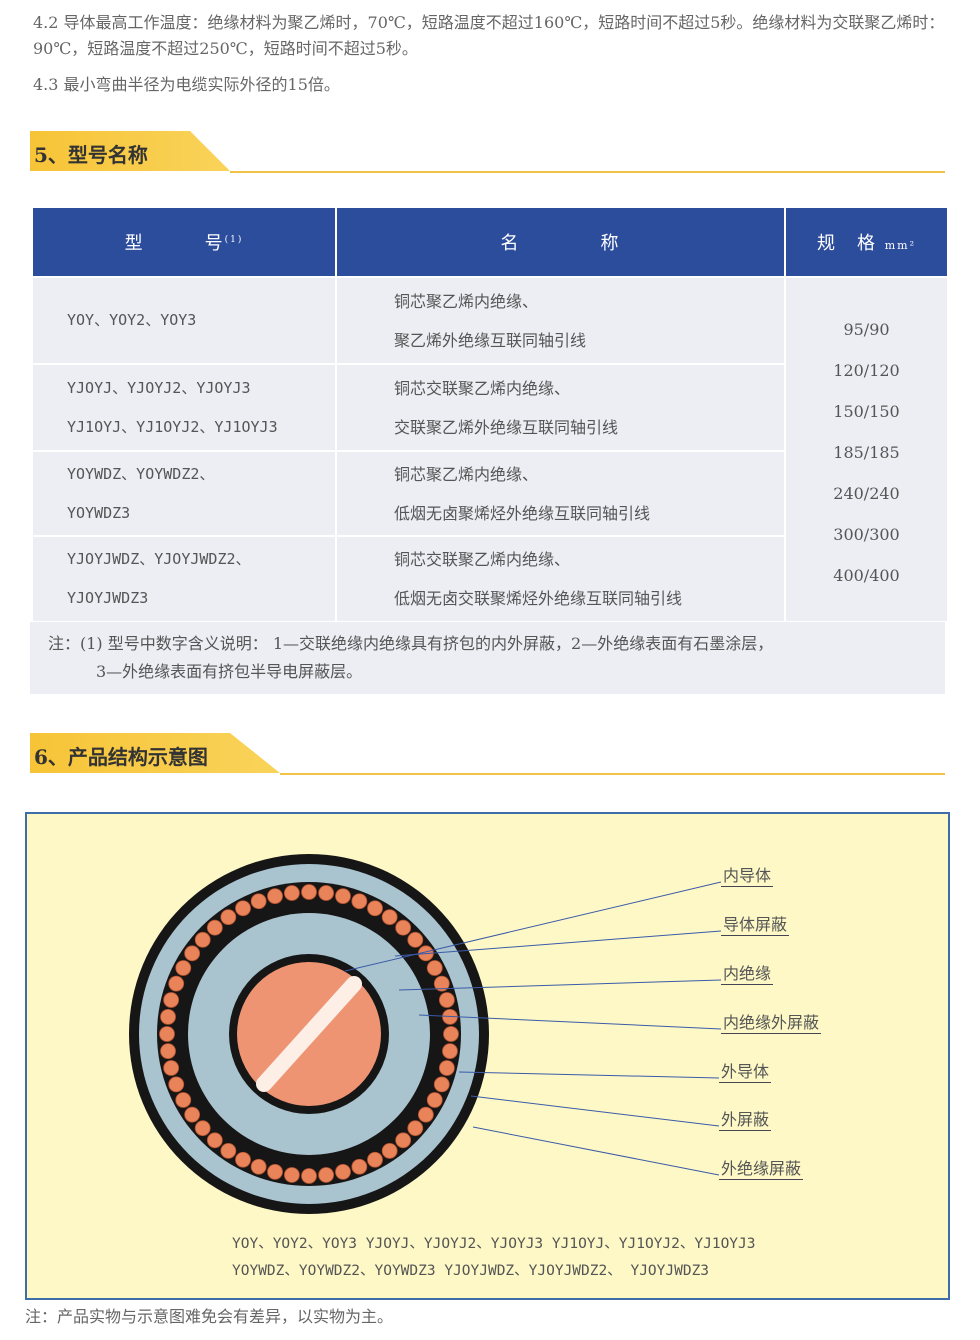  I want to click on label-outer-insulation-shield: 外绝缘屏蔽, so click(761, 1167).